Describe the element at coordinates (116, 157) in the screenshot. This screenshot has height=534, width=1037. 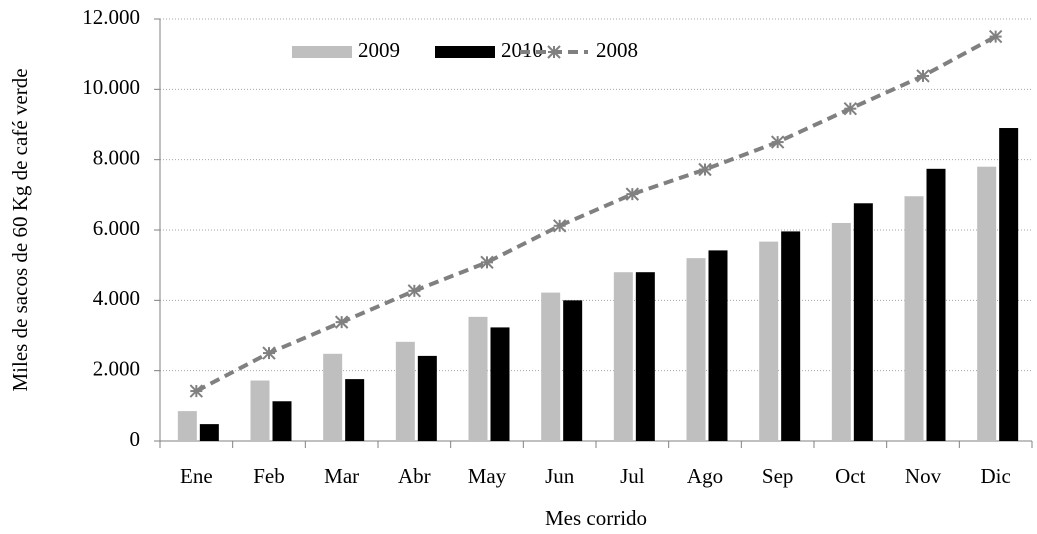
I see `y-tick-label: 8.000` at that location.